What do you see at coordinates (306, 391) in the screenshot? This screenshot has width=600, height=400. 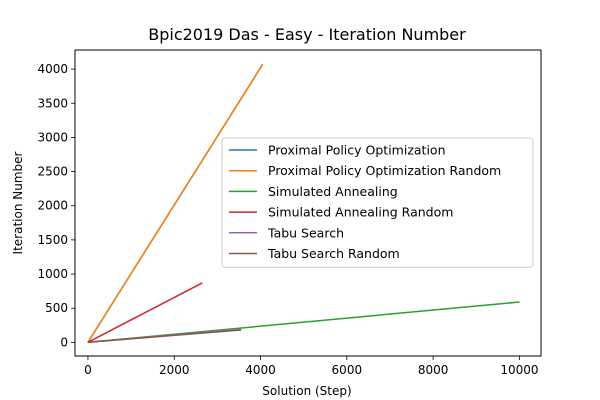 I see `x-axis-label: Solution (Step)` at bounding box center [306, 391].